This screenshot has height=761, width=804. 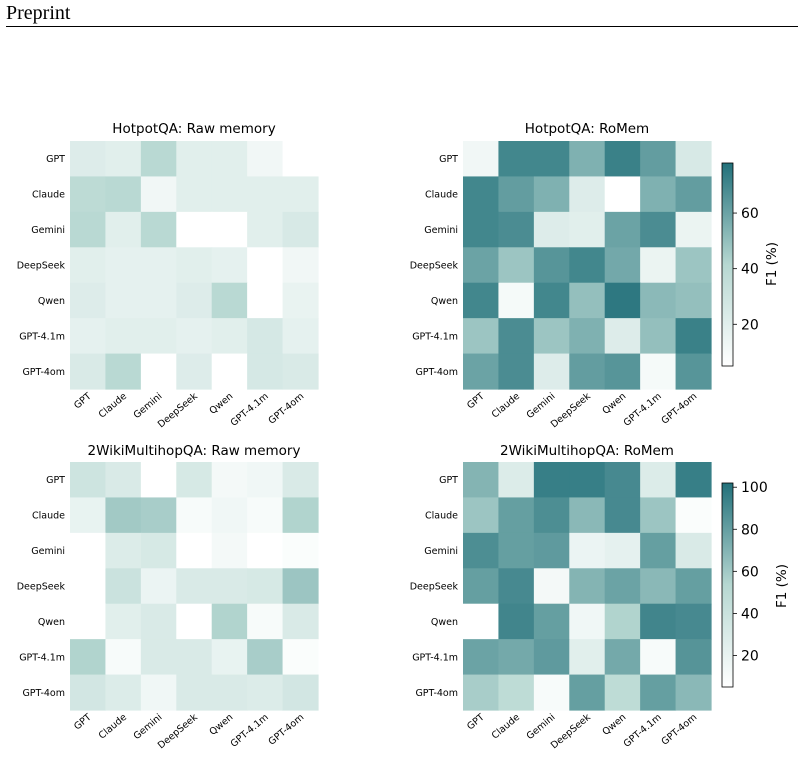 What do you see at coordinates (48, 195) in the screenshot?
I see `row-tick-label: Claude` at bounding box center [48, 195].